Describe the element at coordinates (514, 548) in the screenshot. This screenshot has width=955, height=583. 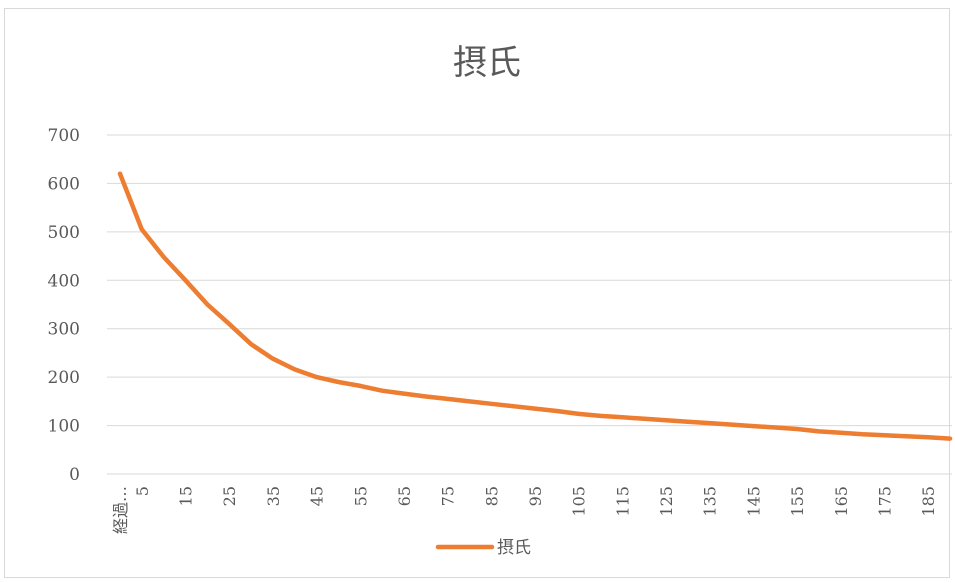
I see `legend-label: 摂氏` at that location.